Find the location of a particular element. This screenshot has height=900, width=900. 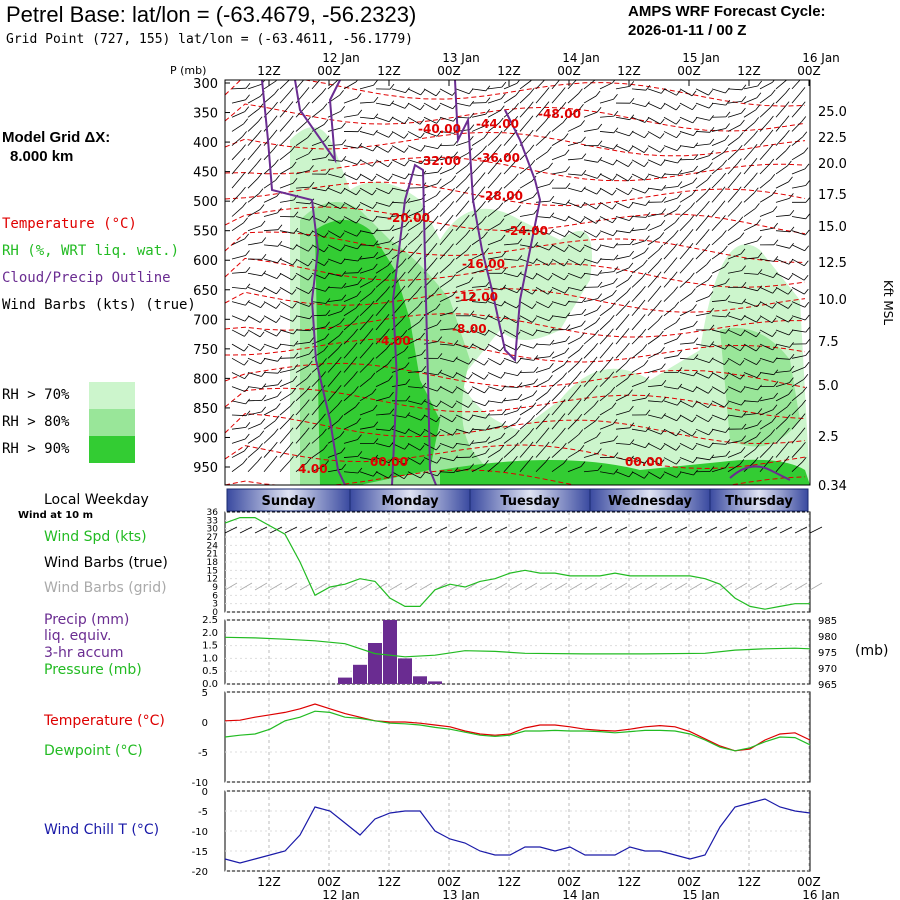

height-tick-label: 20.0 is located at coordinates (832, 164).